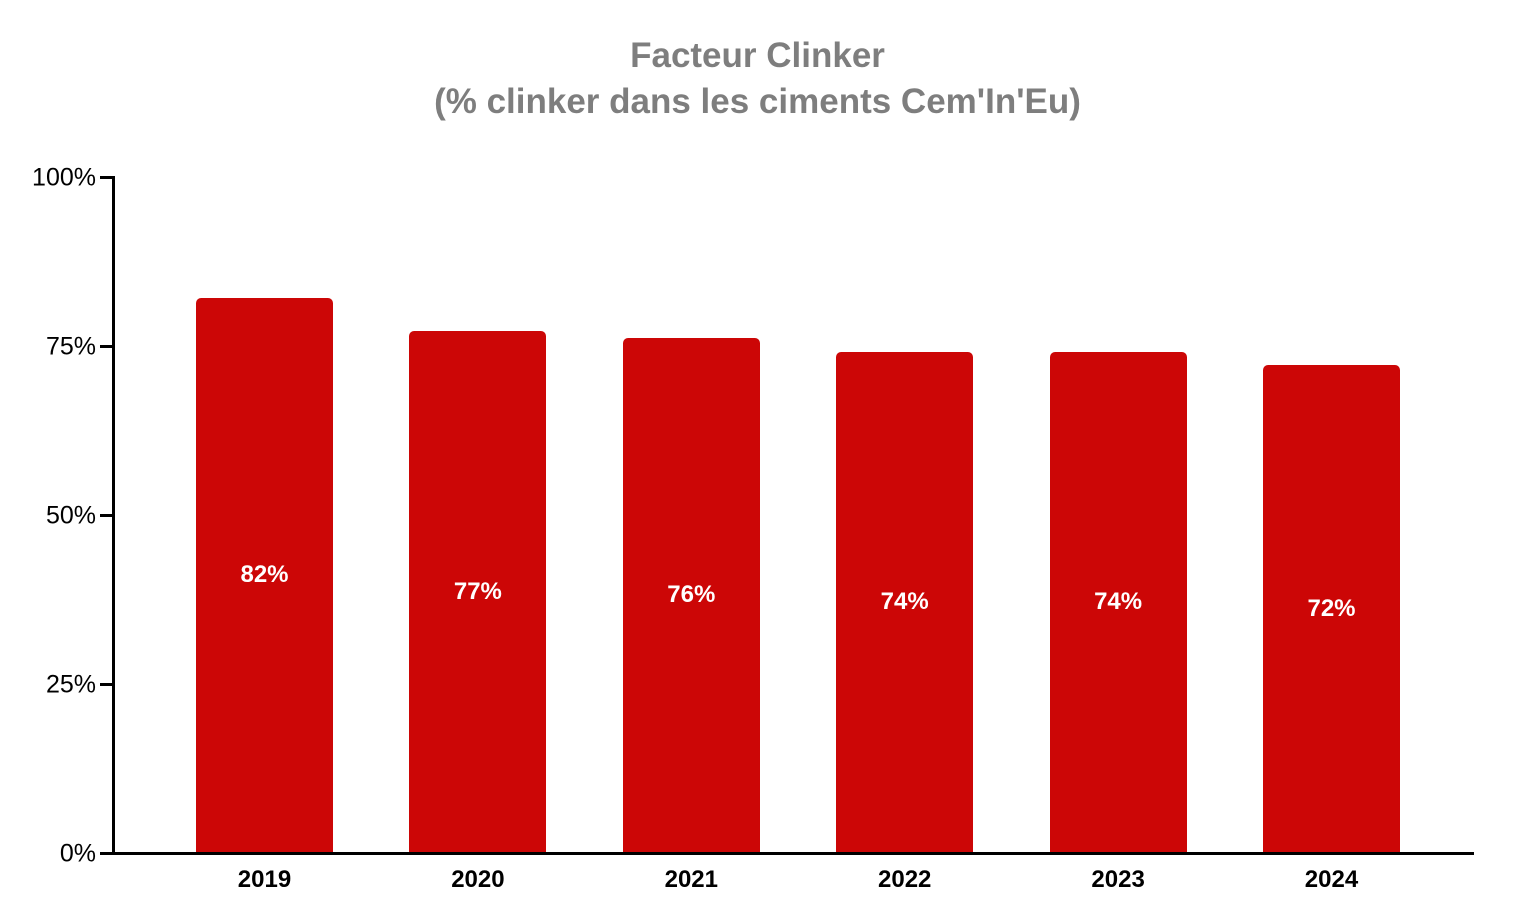  What do you see at coordinates (70, 684) in the screenshot?
I see `y-tick-label: 25%` at bounding box center [70, 684].